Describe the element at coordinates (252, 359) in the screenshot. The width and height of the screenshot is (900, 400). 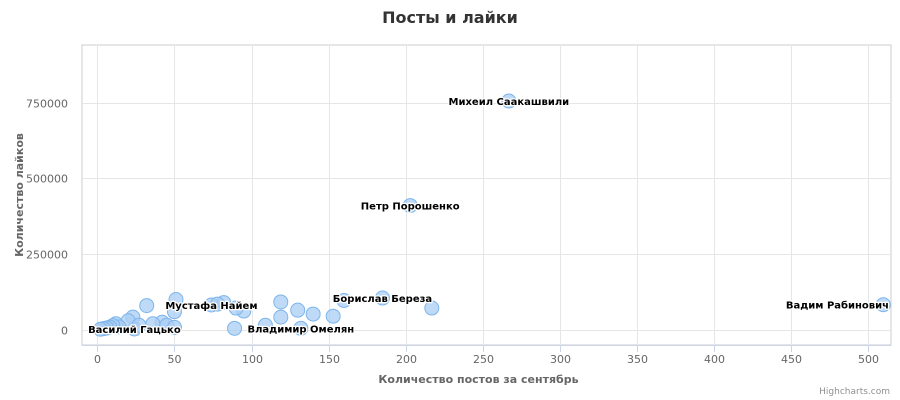
I see `x-tick-label: 100` at that location.